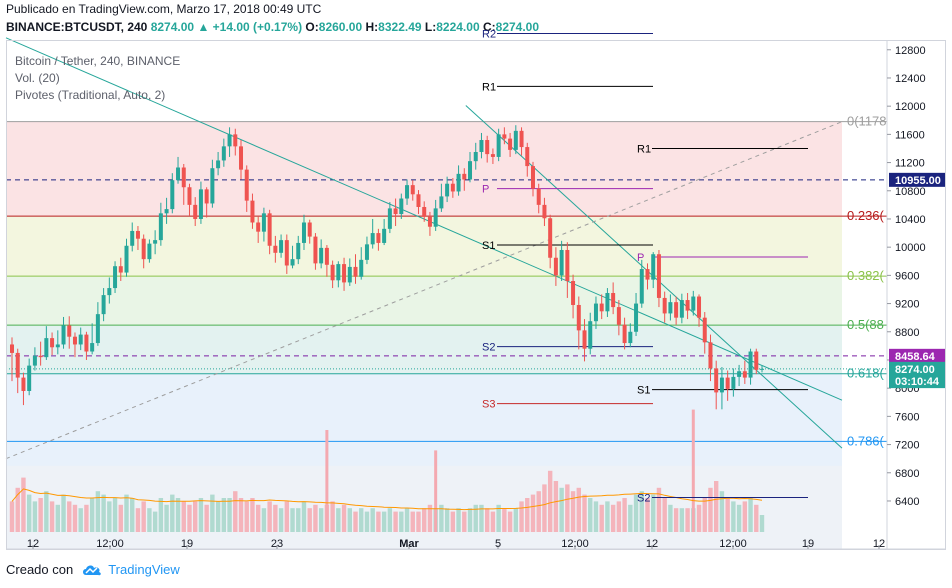 This screenshot has width=952, height=588. What do you see at coordinates (488, 405) in the screenshot?
I see `pivot-label: S3` at bounding box center [488, 405].